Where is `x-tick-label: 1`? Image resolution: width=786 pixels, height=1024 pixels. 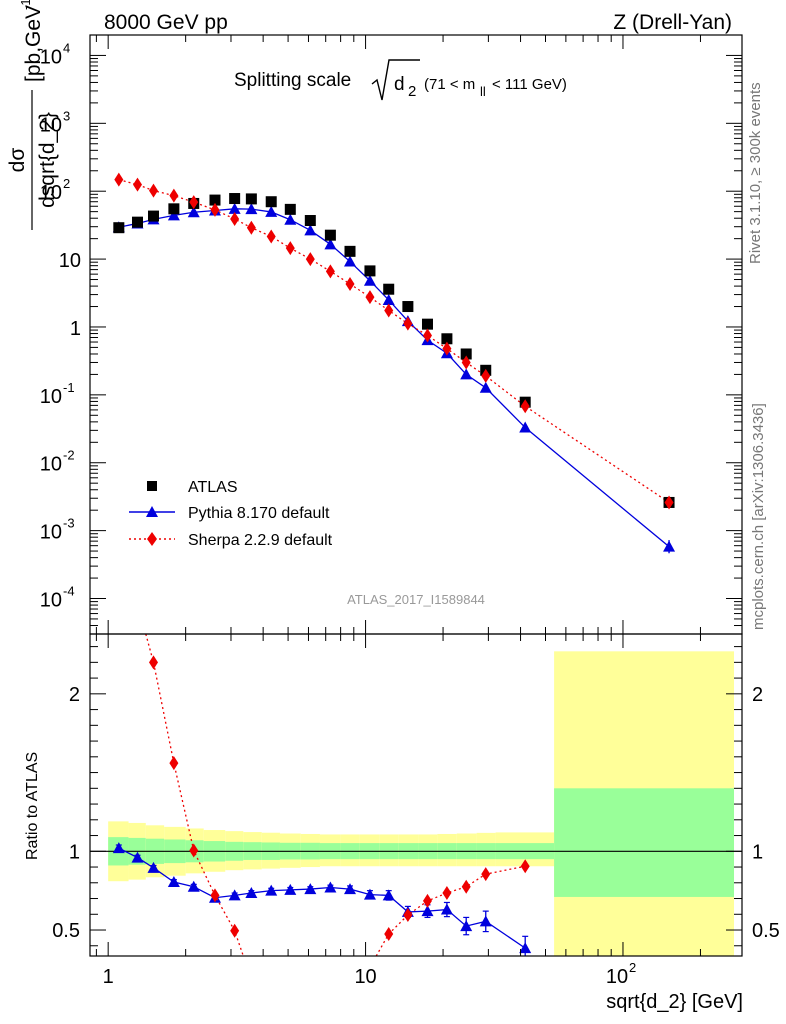 x-tick-label: 1 is located at coordinates (108, 977).